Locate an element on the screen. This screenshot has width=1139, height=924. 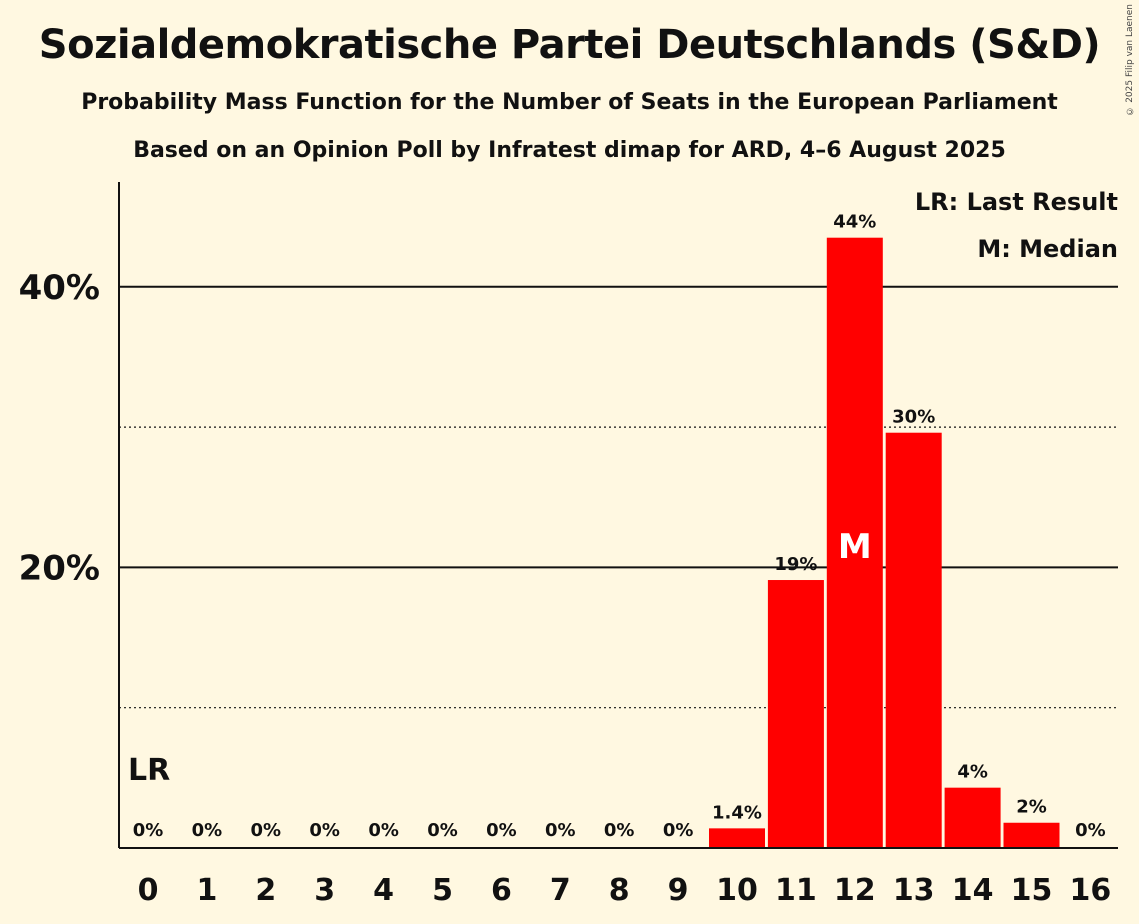
x-tick-label: 14 is located at coordinates (973, 890).